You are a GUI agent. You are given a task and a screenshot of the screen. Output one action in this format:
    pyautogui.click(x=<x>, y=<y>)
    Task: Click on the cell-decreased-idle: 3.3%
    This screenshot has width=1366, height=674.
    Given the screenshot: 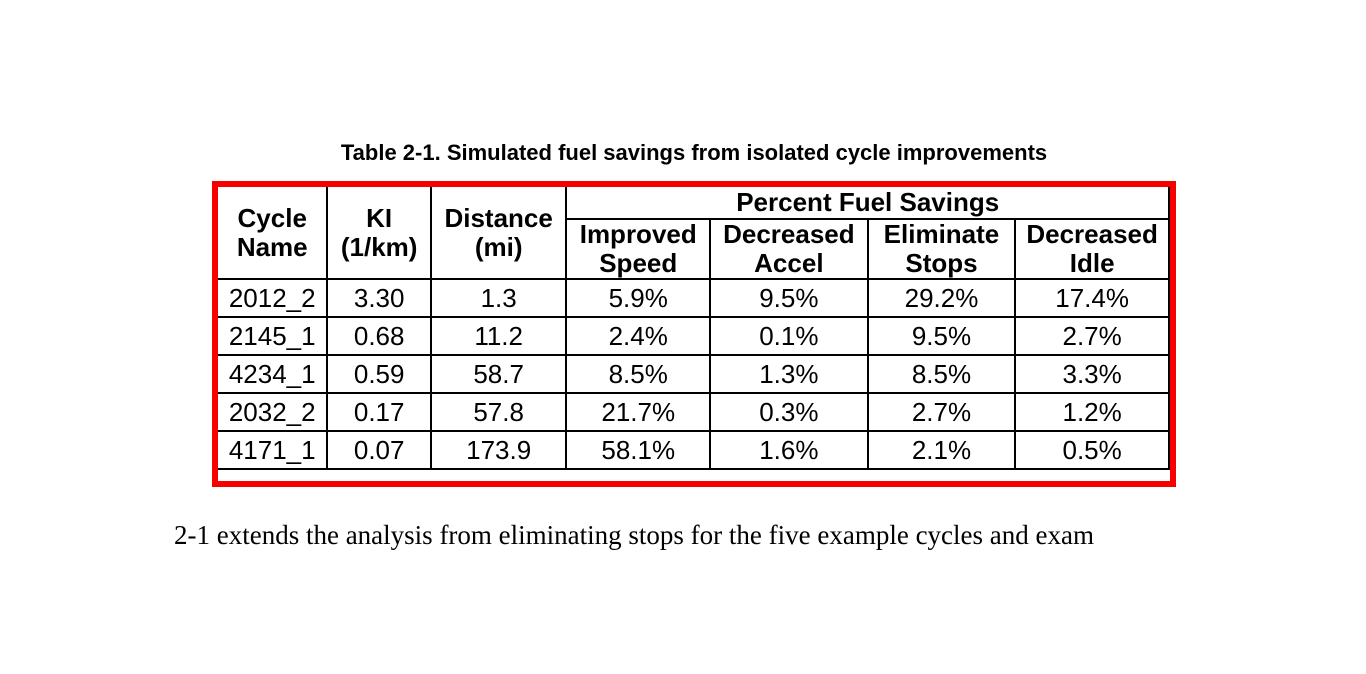 What is the action you would take?
    pyautogui.click(x=1092, y=374)
    